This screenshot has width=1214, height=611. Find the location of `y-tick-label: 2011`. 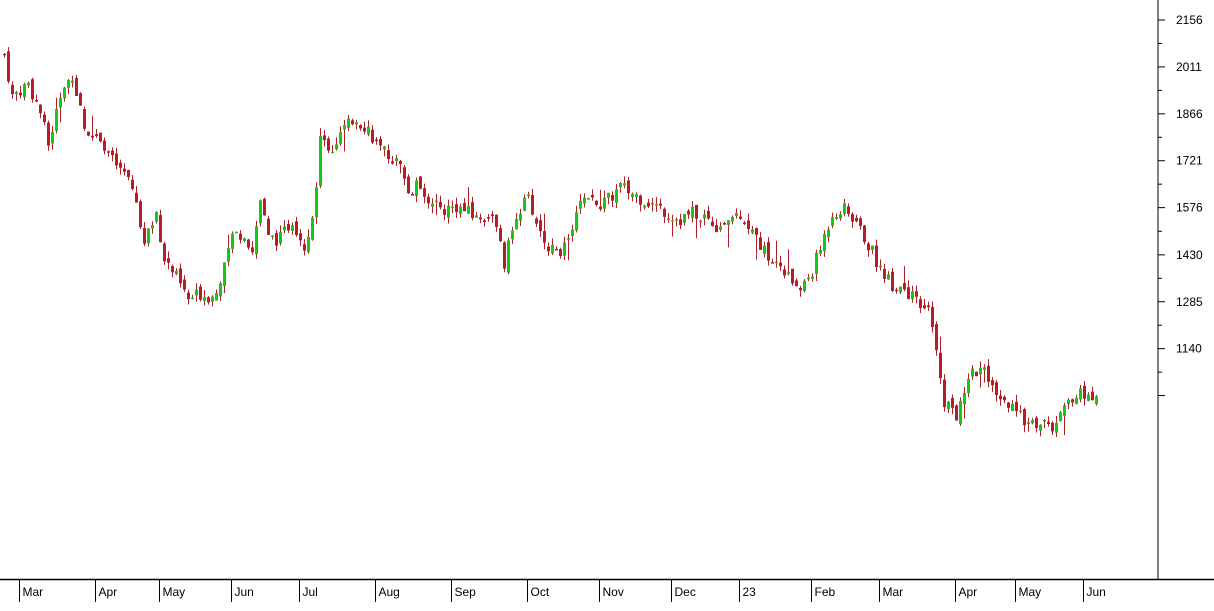

y-tick-label: 2011 is located at coordinates (1189, 67).